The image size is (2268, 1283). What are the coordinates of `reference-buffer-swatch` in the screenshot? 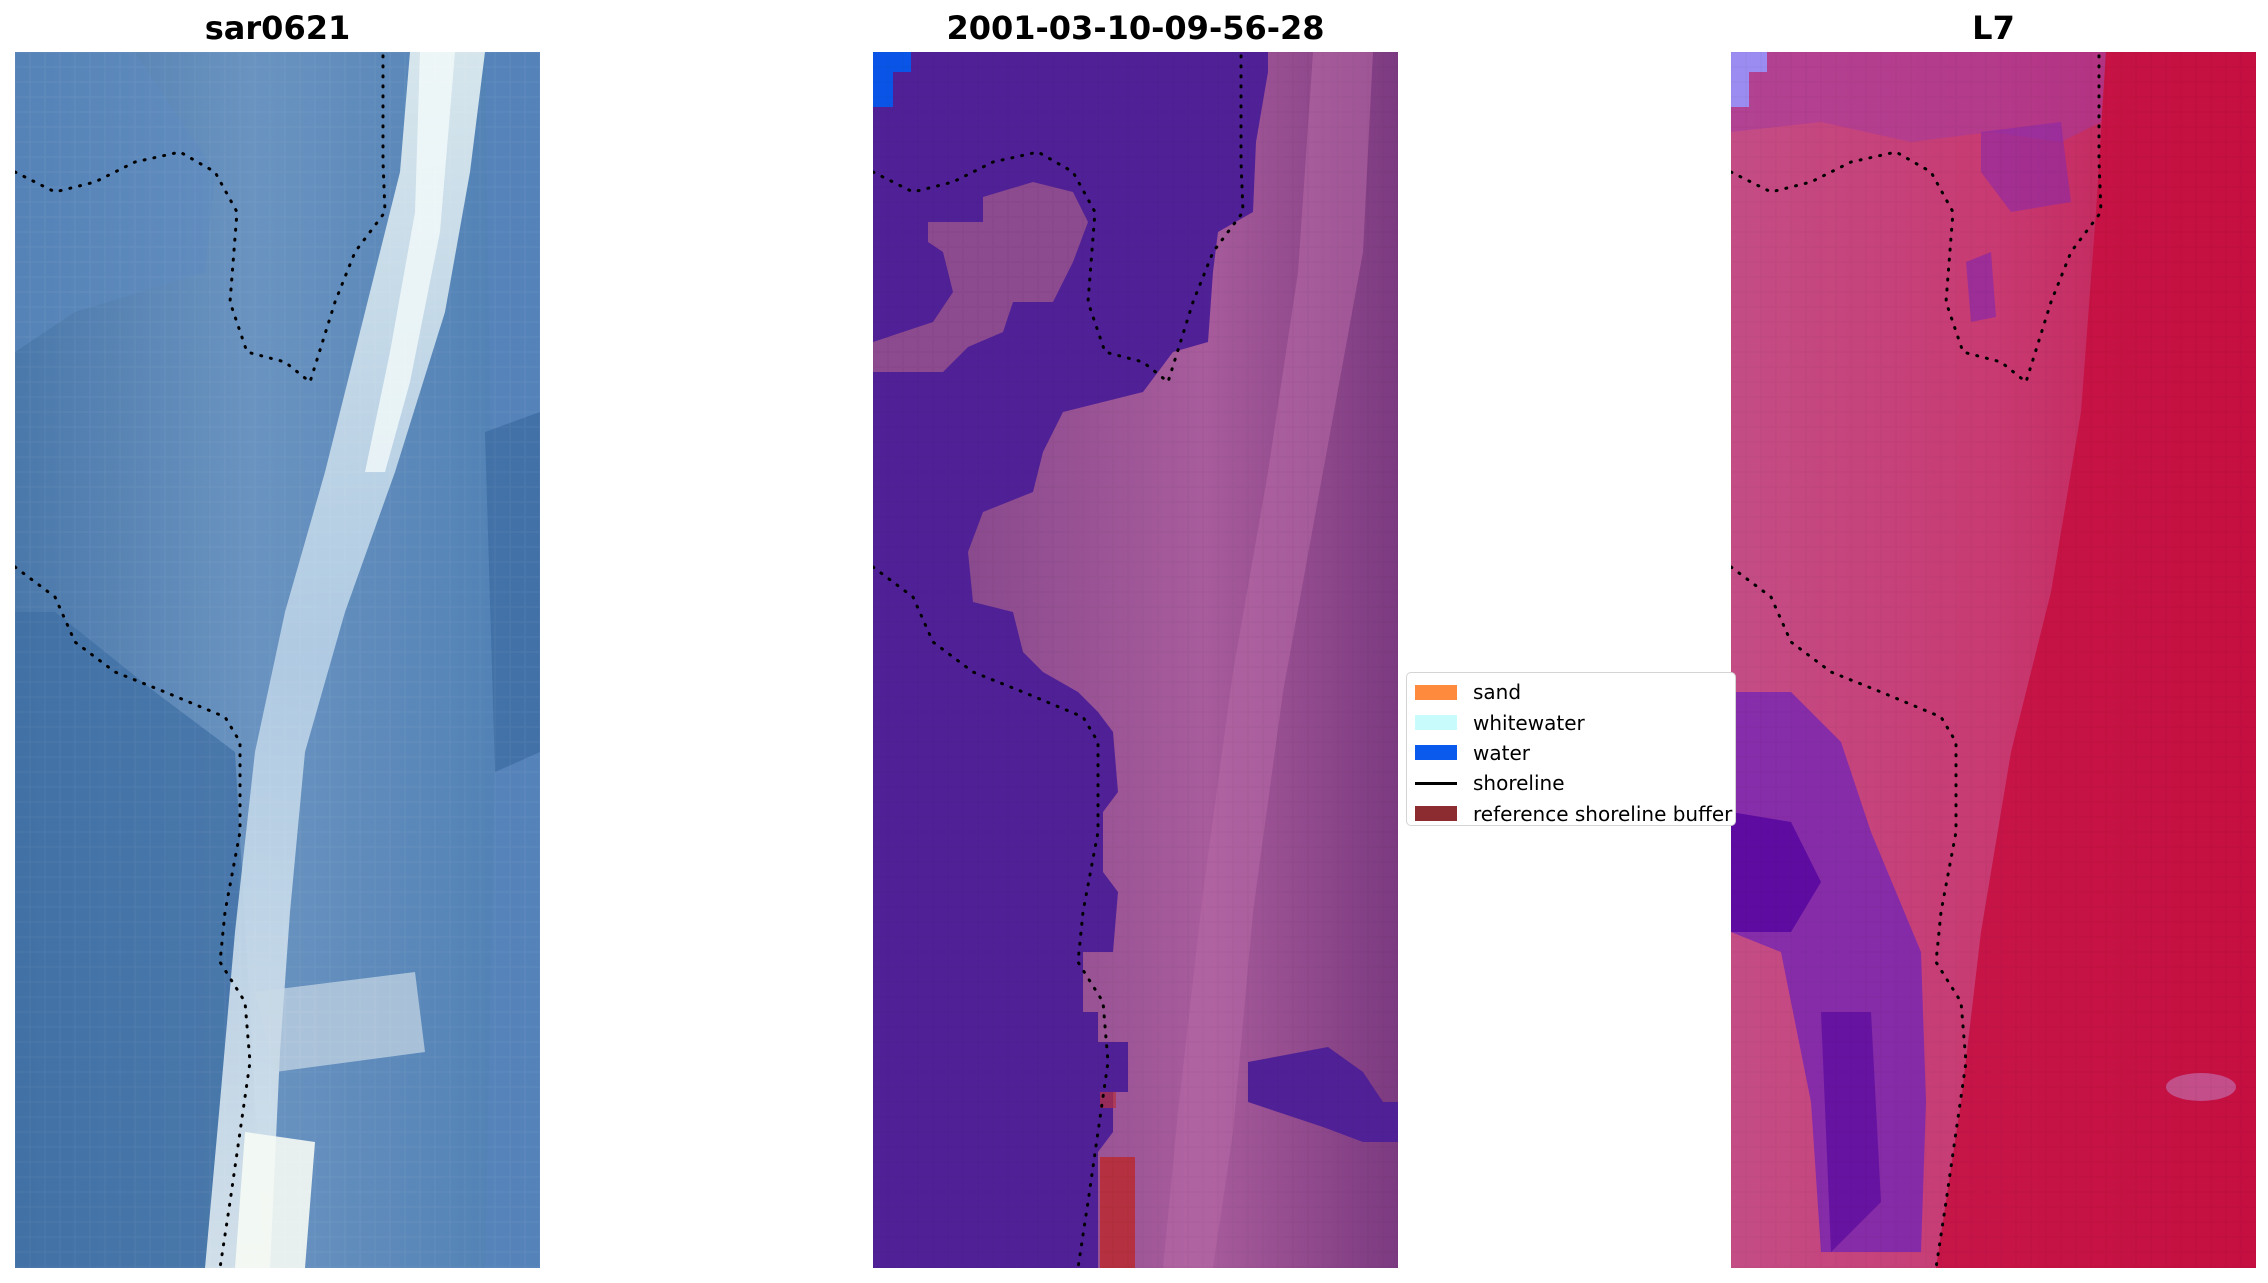 It's located at (1436, 814).